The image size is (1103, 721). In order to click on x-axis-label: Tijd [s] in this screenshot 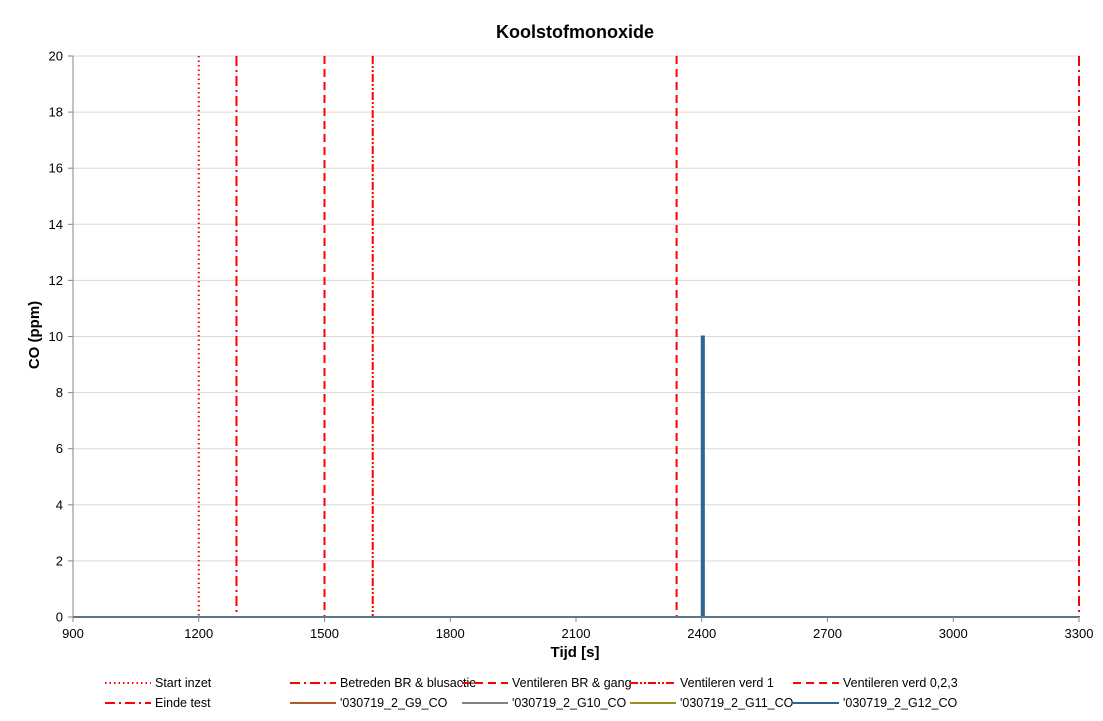, I will do `click(575, 652)`.